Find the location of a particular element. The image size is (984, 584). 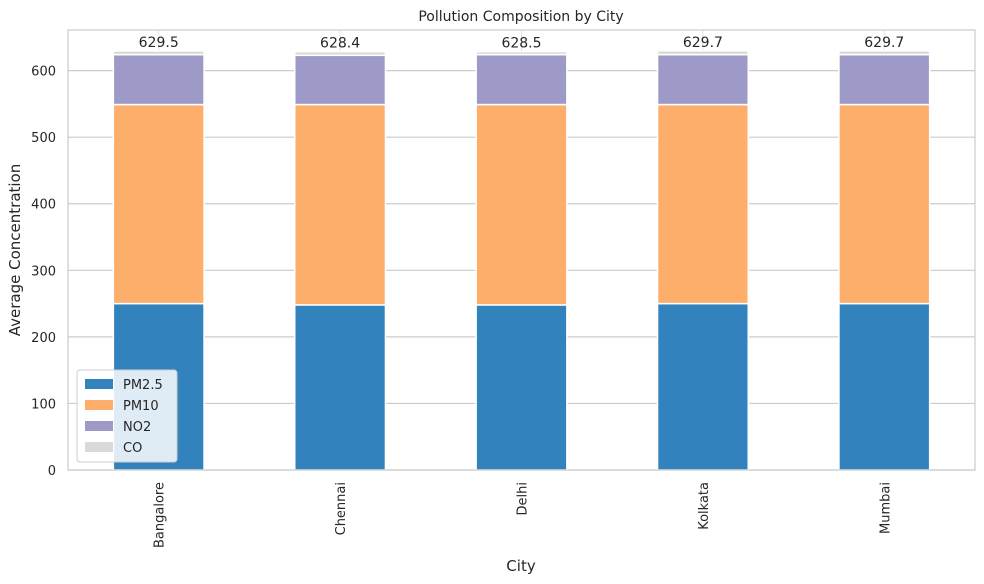

chart-title: Pollution Composition by City is located at coordinates (520, 17).